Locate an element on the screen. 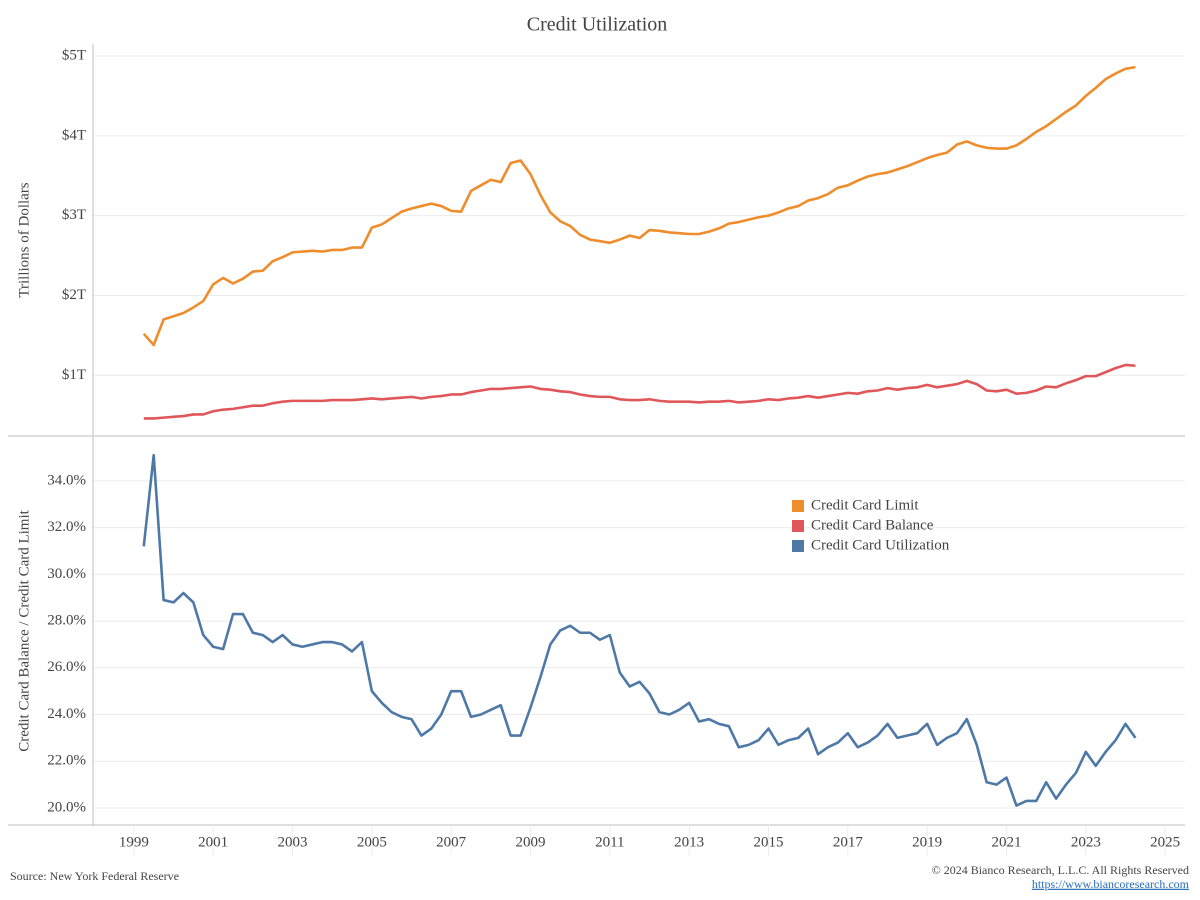 This screenshot has height=900, width=1200. series-line is located at coordinates (639, 391).